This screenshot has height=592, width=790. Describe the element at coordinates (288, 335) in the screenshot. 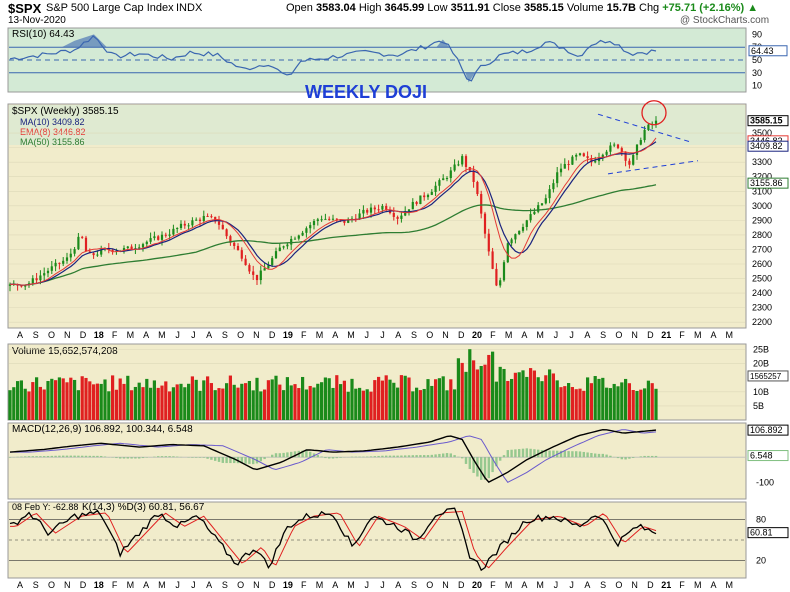

I see `x-axis-tick-label: 19` at that location.